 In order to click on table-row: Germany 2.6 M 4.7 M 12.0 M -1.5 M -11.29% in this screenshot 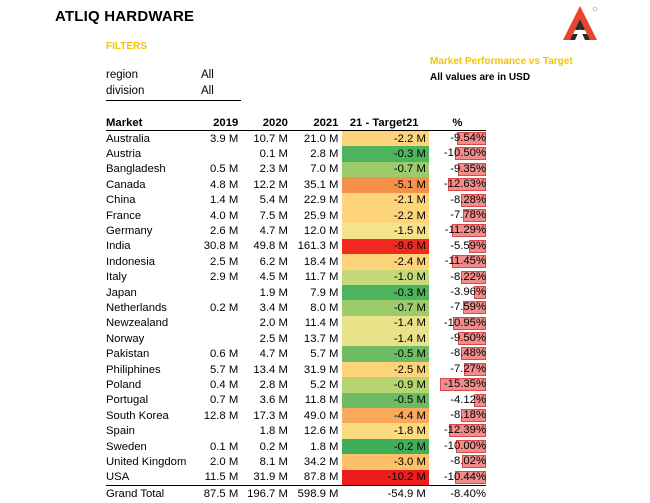, I will do `click(296, 231)`.